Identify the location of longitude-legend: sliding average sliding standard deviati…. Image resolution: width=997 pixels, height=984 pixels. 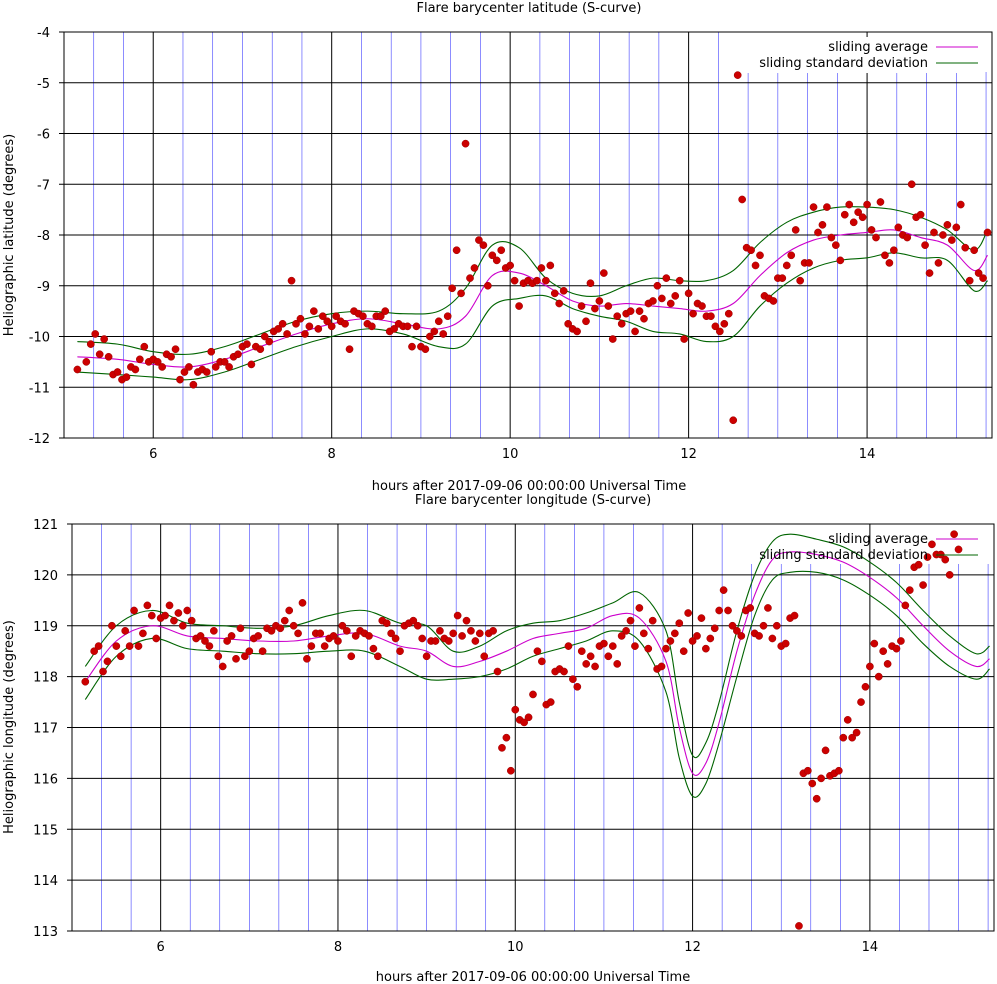
(868, 547).